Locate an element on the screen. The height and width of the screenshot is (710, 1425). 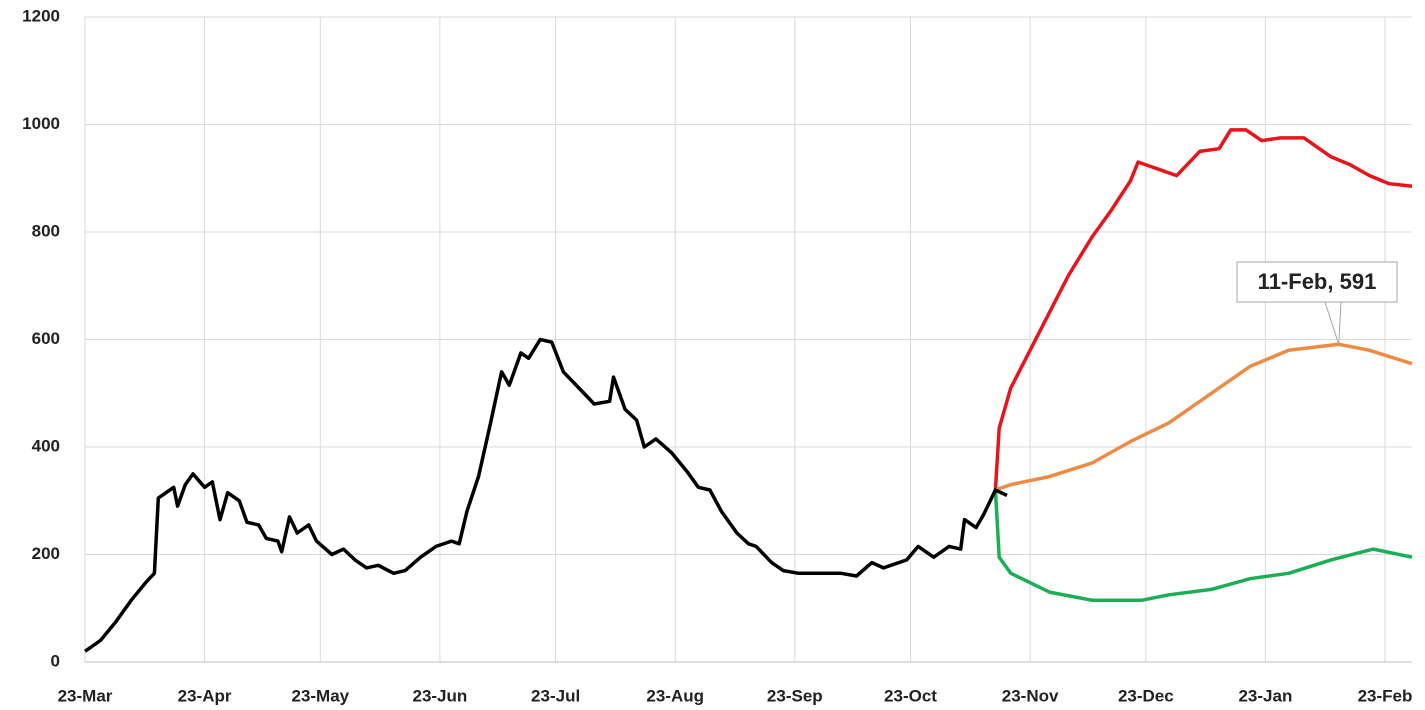
annotation-box is located at coordinates (1317, 282).